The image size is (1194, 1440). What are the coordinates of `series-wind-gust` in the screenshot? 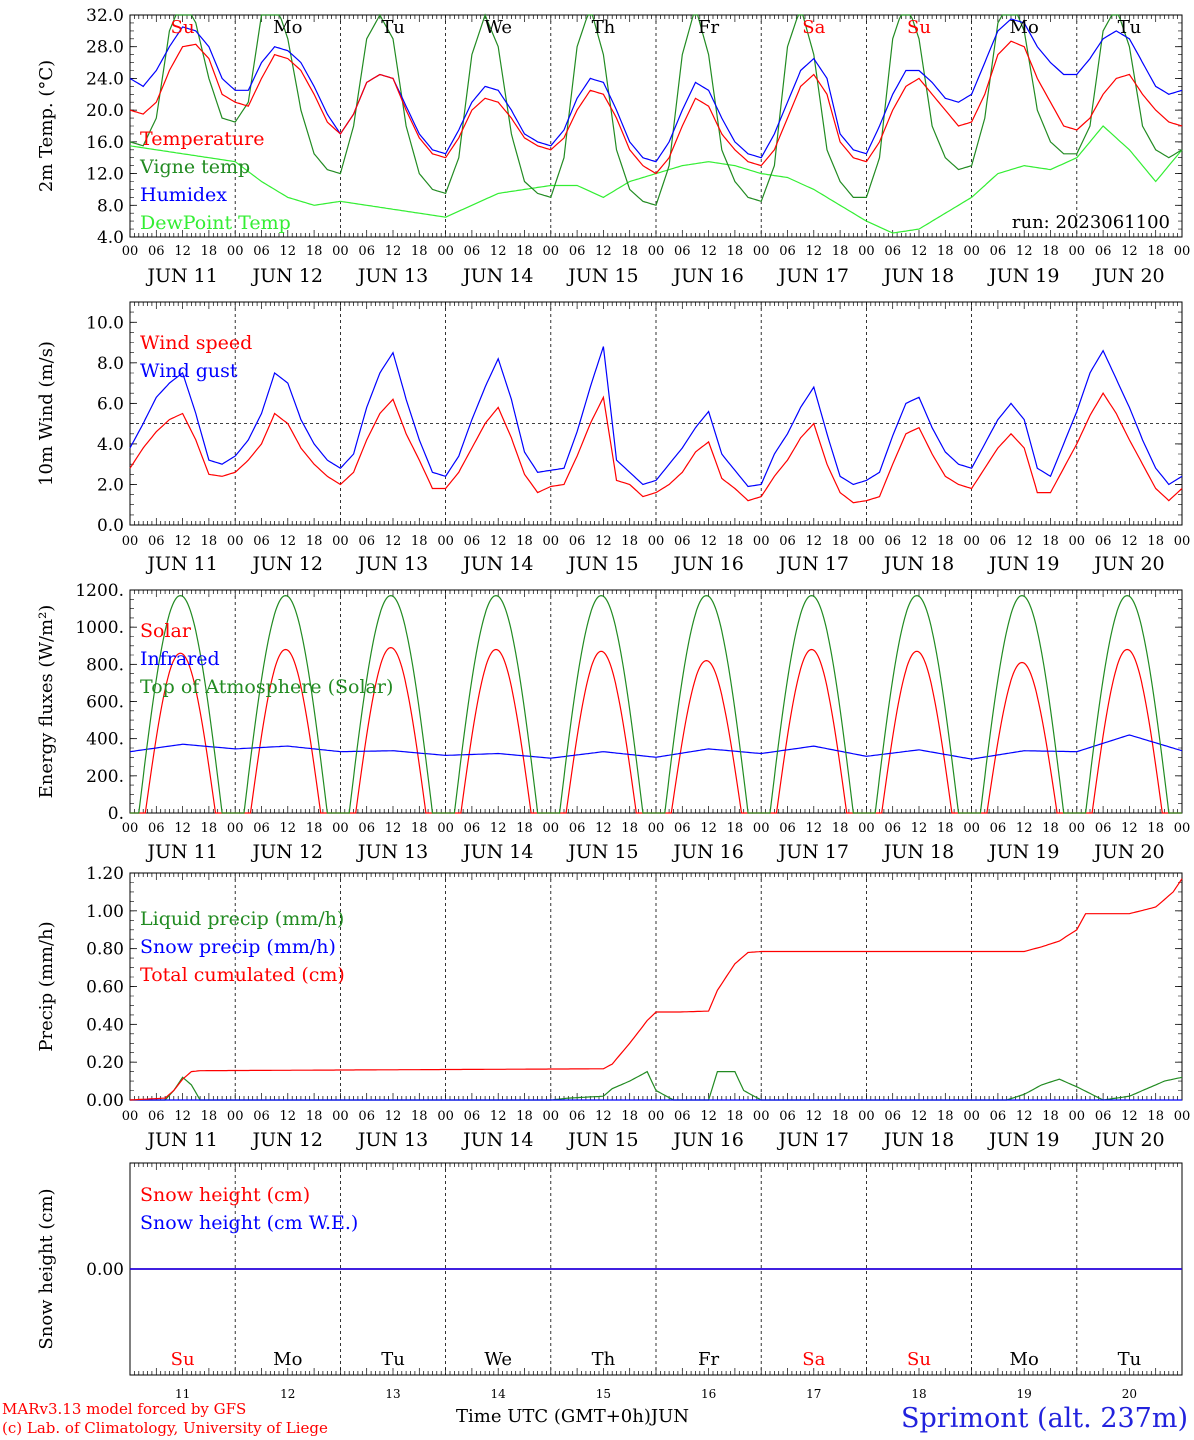 It's located at (656, 417).